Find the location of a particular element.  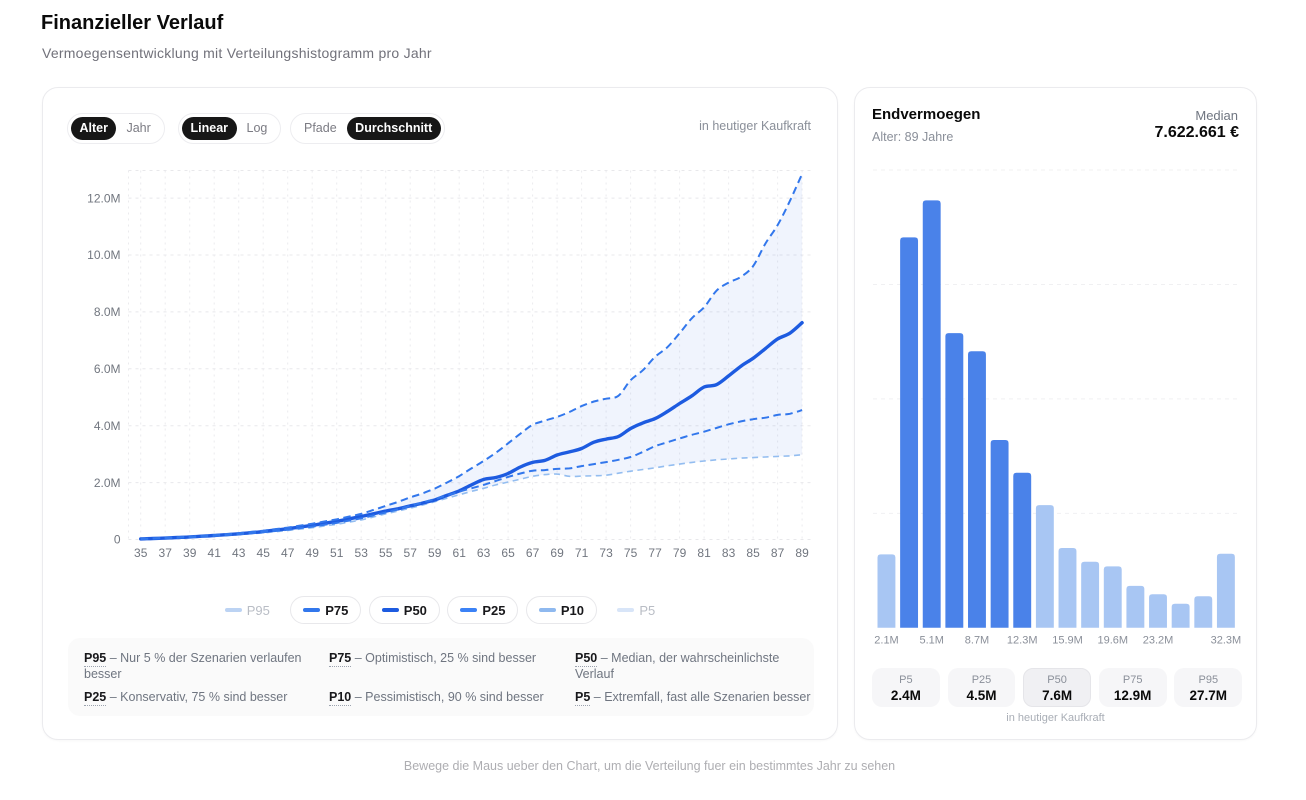

svg-text: 73 is located at coordinates (606, 553).